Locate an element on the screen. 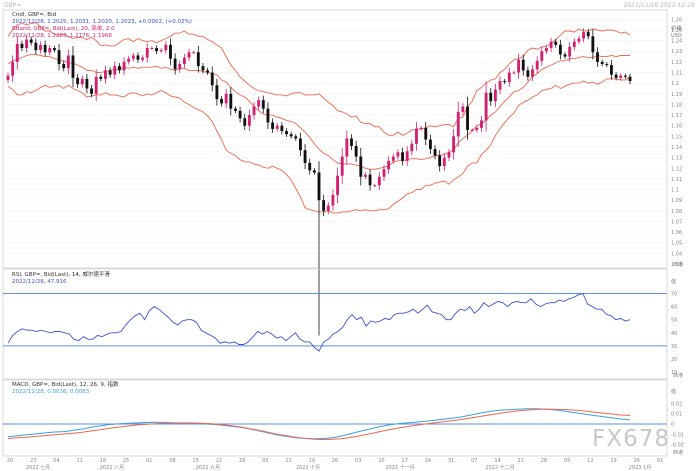  price-corner-label: 西港 is located at coordinates (678, 264).